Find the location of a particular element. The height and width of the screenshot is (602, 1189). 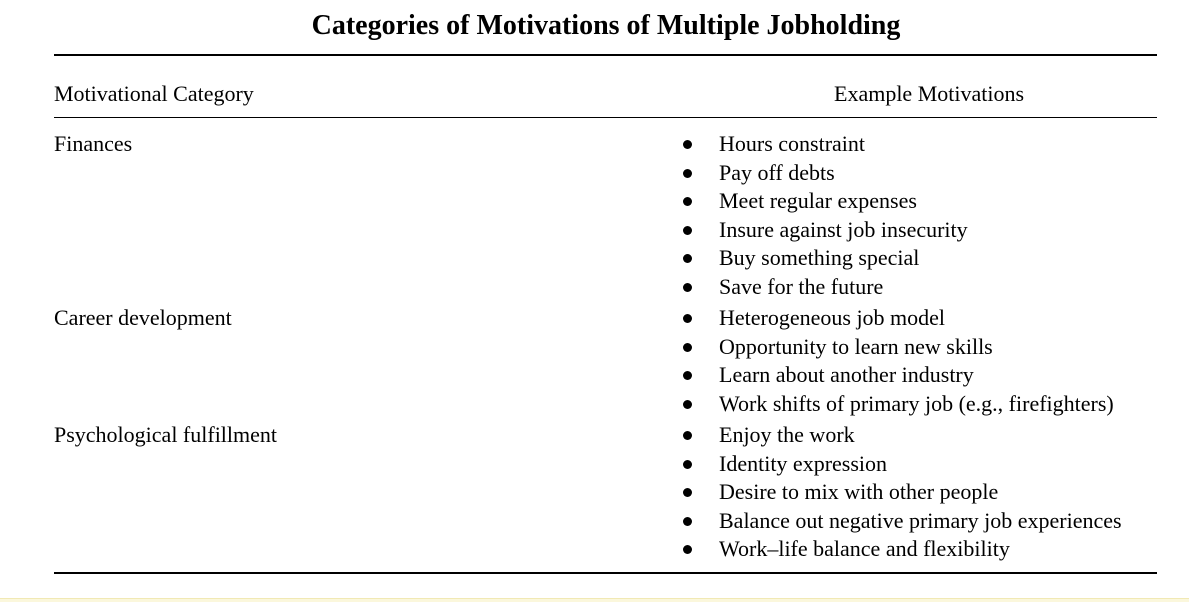

list-item: Pay off debts is located at coordinates (824, 173).